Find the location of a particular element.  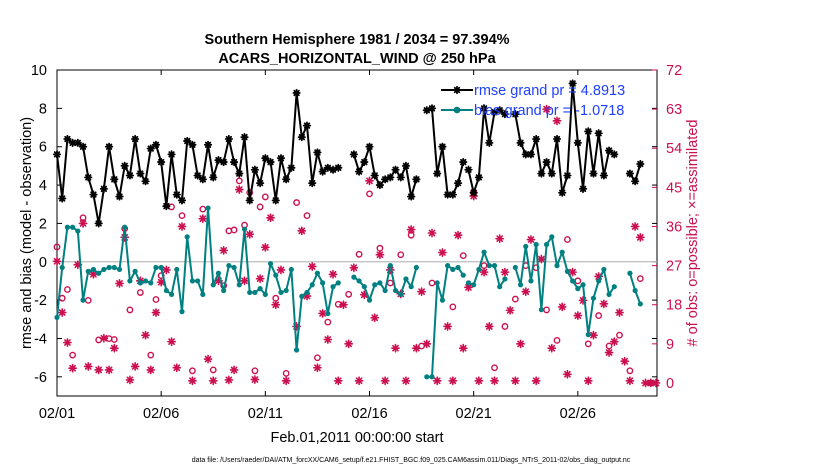

legend-rmse-asterisk is located at coordinates (457, 90).